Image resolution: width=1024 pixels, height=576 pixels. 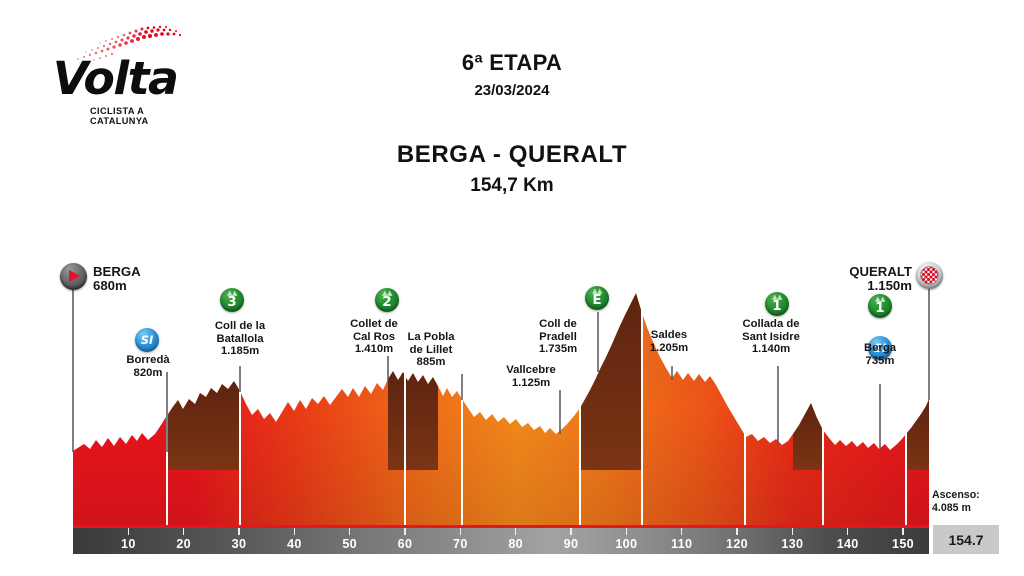 I want to click on mountain-badge-pradell: ▲▲ E, so click(x=597, y=298).